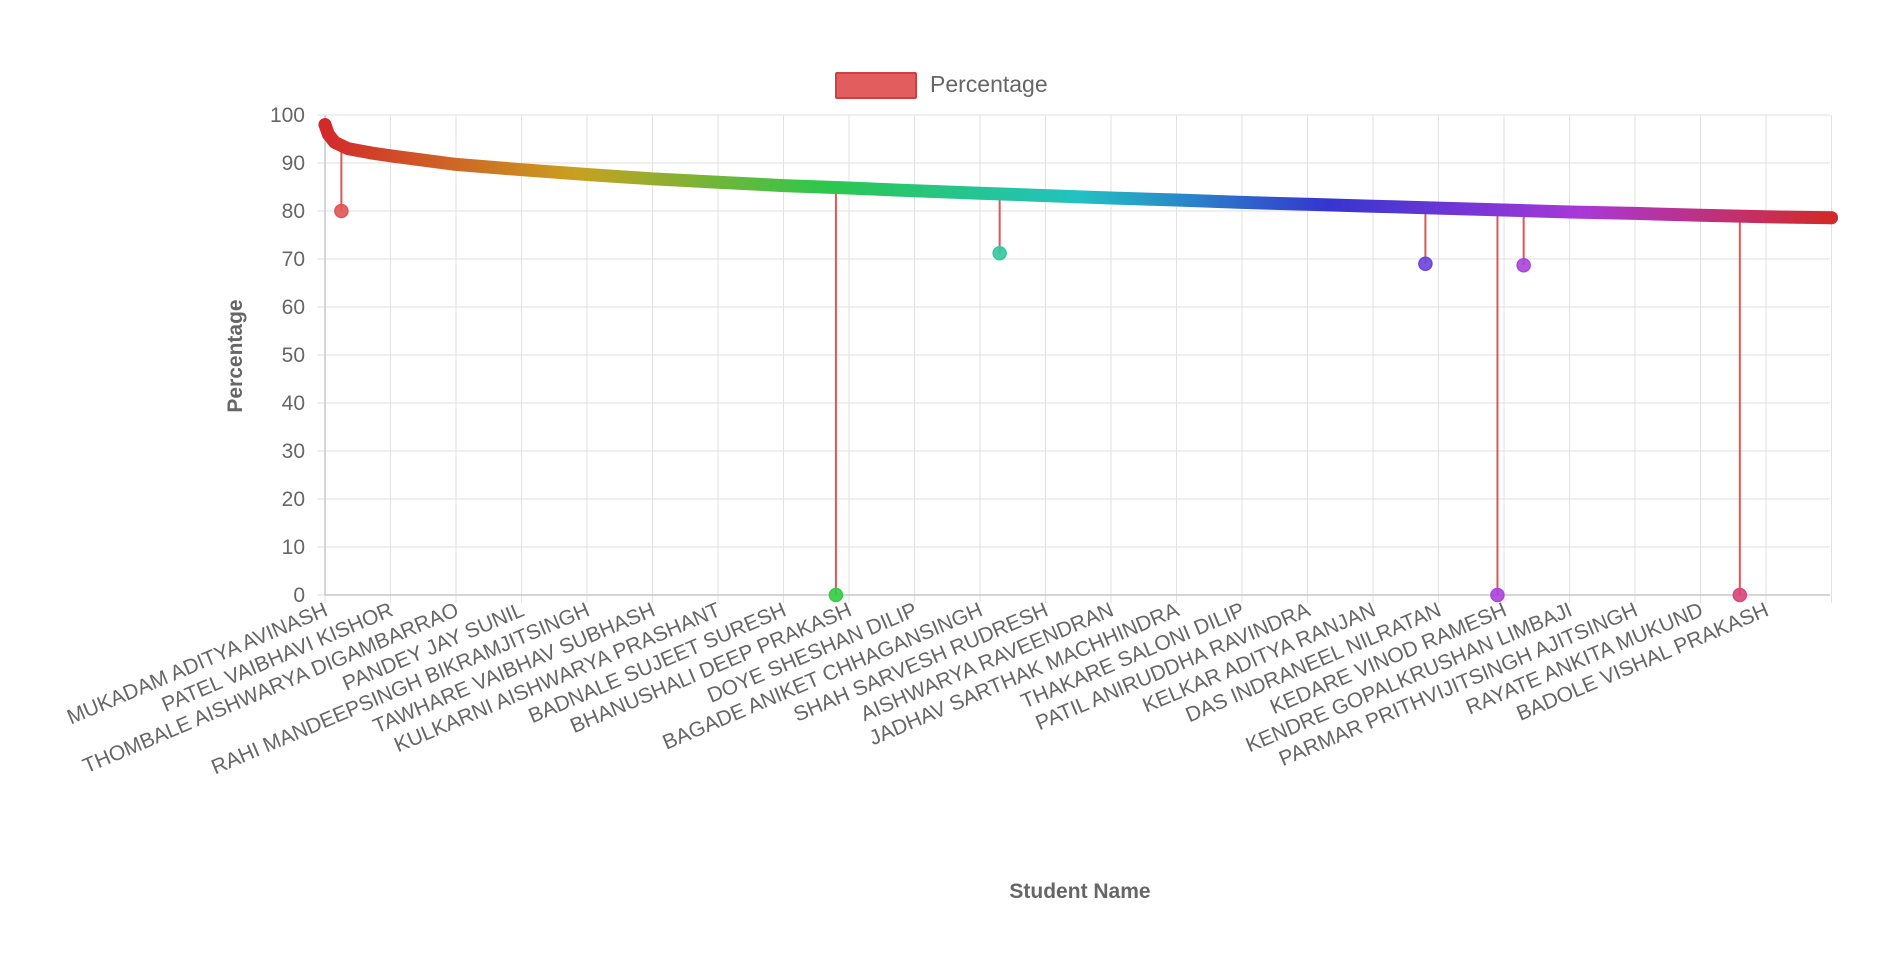  I want to click on first-point, so click(325, 125).